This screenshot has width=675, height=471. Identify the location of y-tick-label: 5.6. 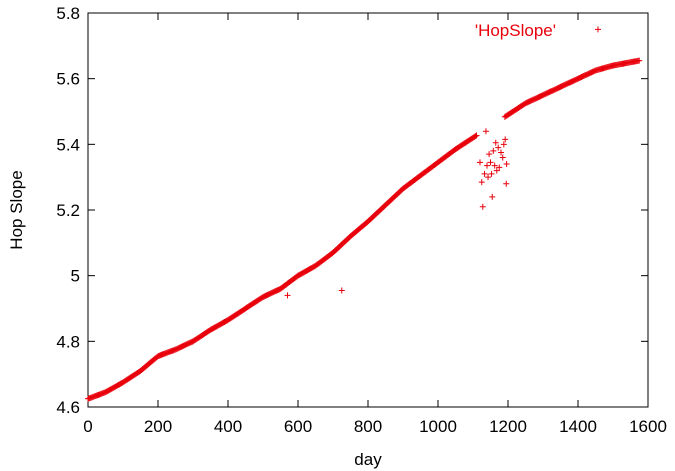
(68, 79).